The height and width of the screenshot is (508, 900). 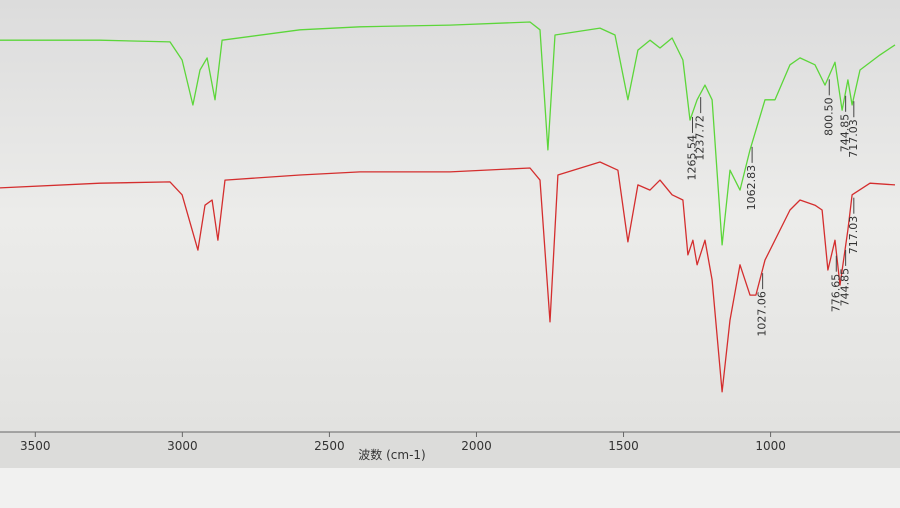 I want to click on peak-label: 1237.72, so click(x=700, y=138).